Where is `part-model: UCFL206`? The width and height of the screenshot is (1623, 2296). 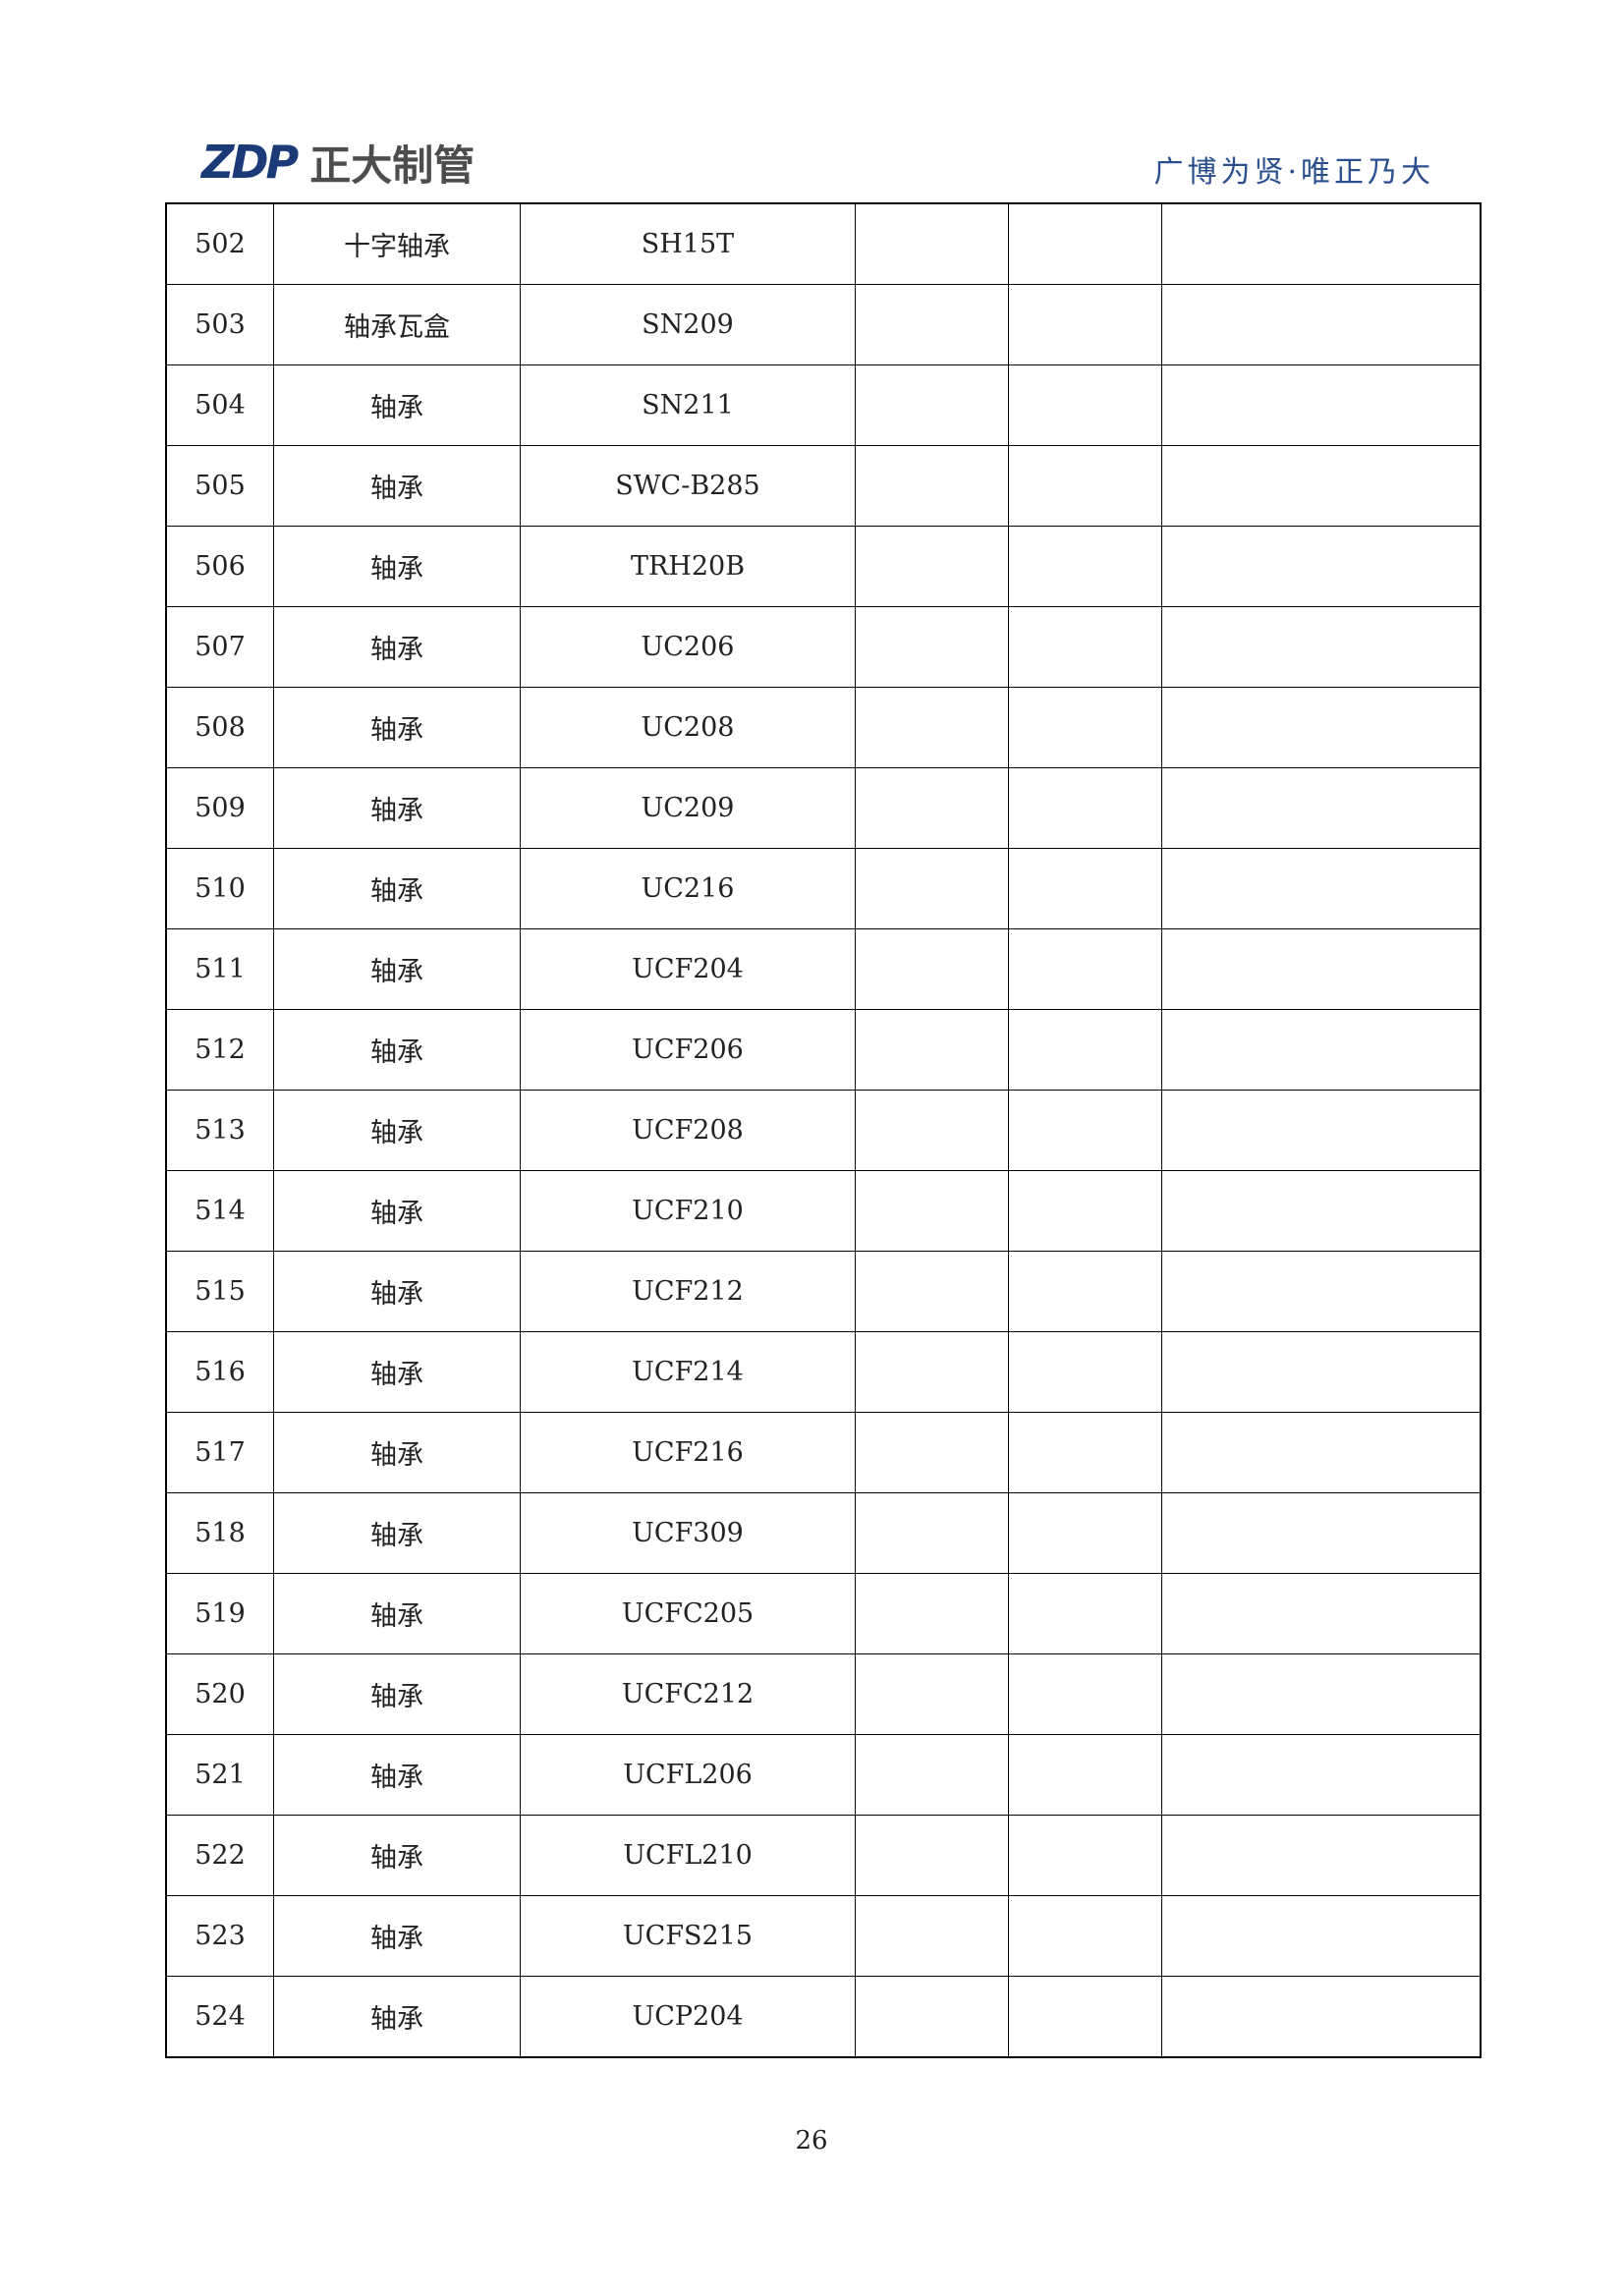 part-model: UCFL206 is located at coordinates (688, 1775).